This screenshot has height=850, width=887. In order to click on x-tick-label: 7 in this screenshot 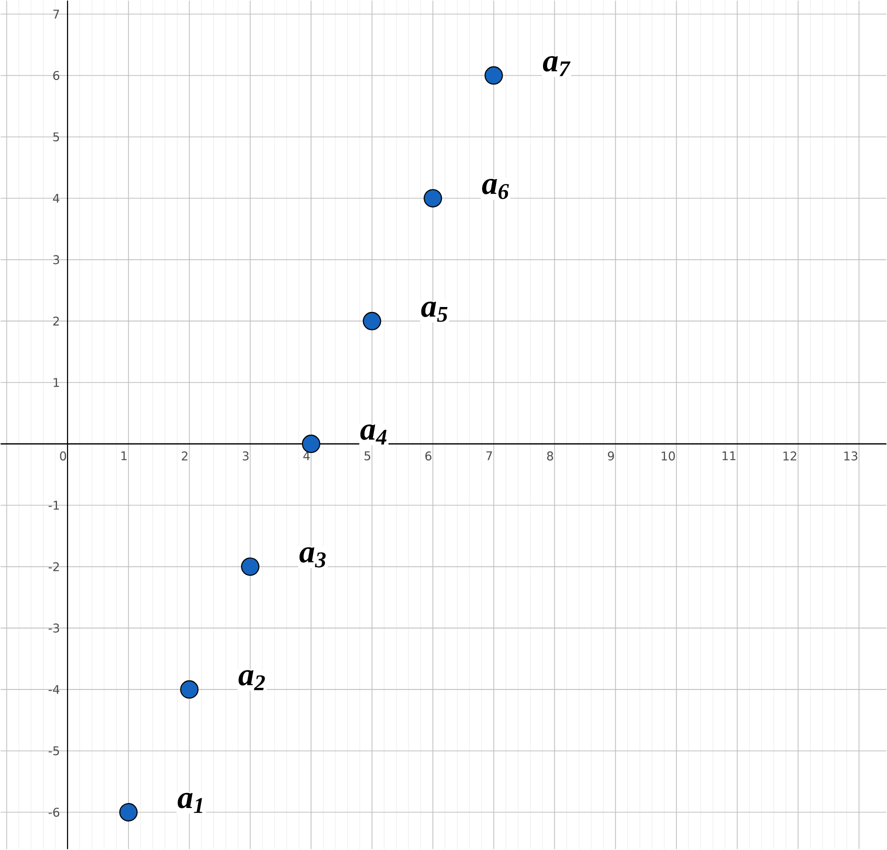, I will do `click(489, 456)`.